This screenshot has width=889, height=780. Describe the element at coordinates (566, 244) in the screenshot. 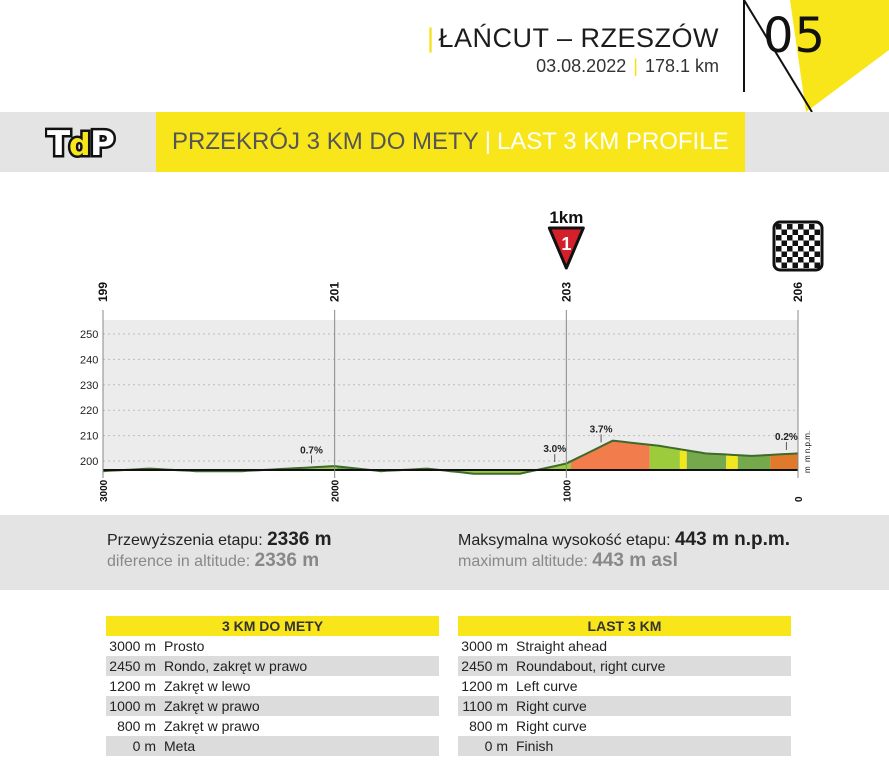

I see `one-km-badge-number: 1` at that location.